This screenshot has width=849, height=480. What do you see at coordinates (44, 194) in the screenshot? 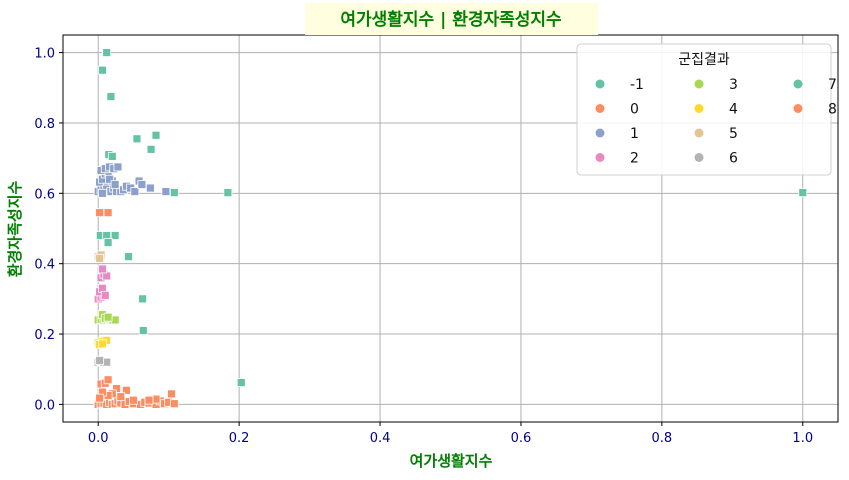
I see `y-tick-label: 0.6` at bounding box center [44, 194].